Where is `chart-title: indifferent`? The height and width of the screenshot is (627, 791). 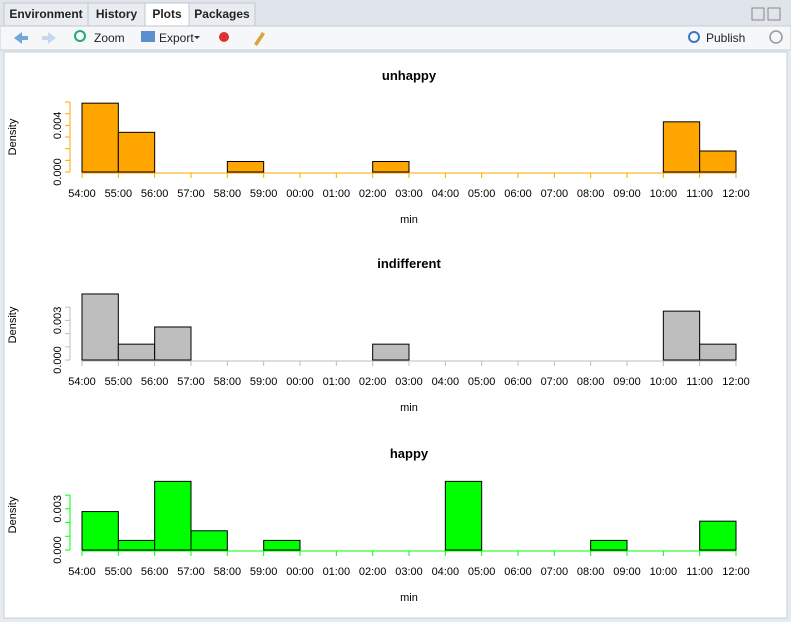 chart-title: indifferent is located at coordinates (409, 263).